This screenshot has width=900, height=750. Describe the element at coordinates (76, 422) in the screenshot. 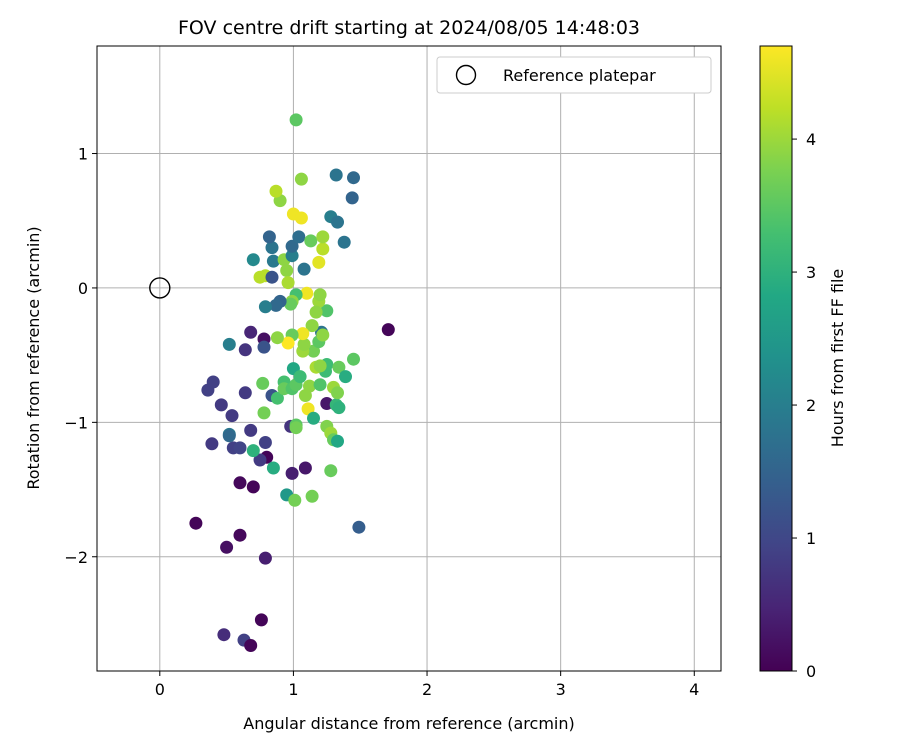

I see `y-tick-label: −1` at that location.